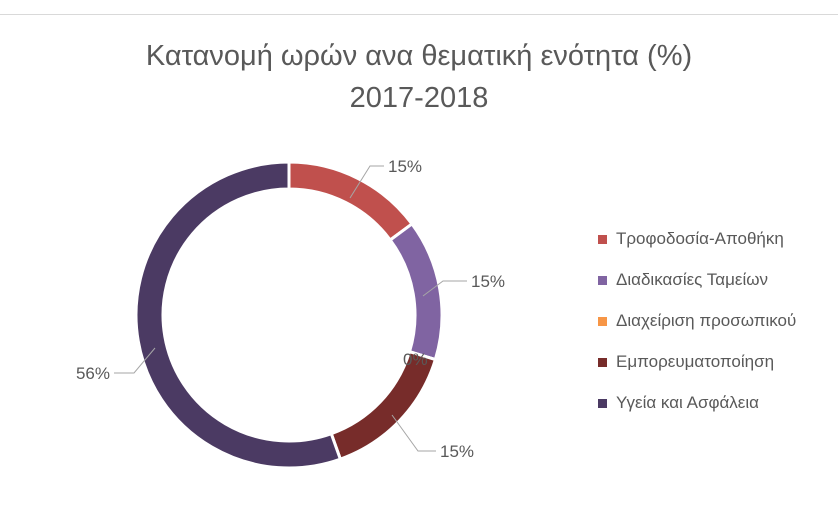 The width and height of the screenshot is (838, 519). I want to click on chart-subtitle: 2017-2018, so click(419, 98).